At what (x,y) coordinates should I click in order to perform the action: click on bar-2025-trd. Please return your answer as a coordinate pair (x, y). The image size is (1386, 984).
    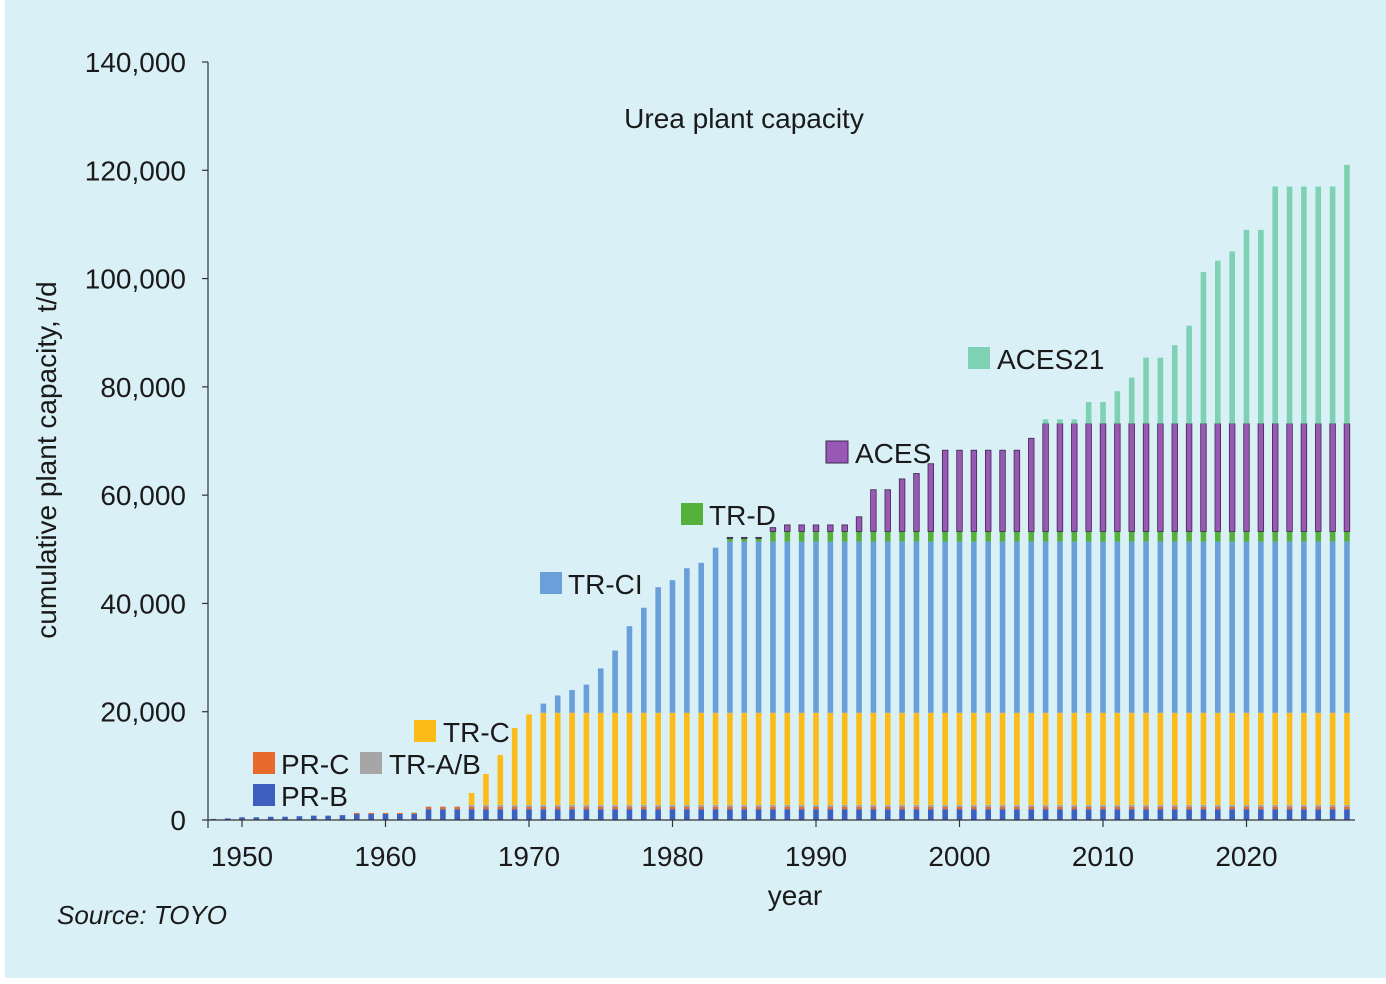
    Looking at the image, I should click on (1318, 536).